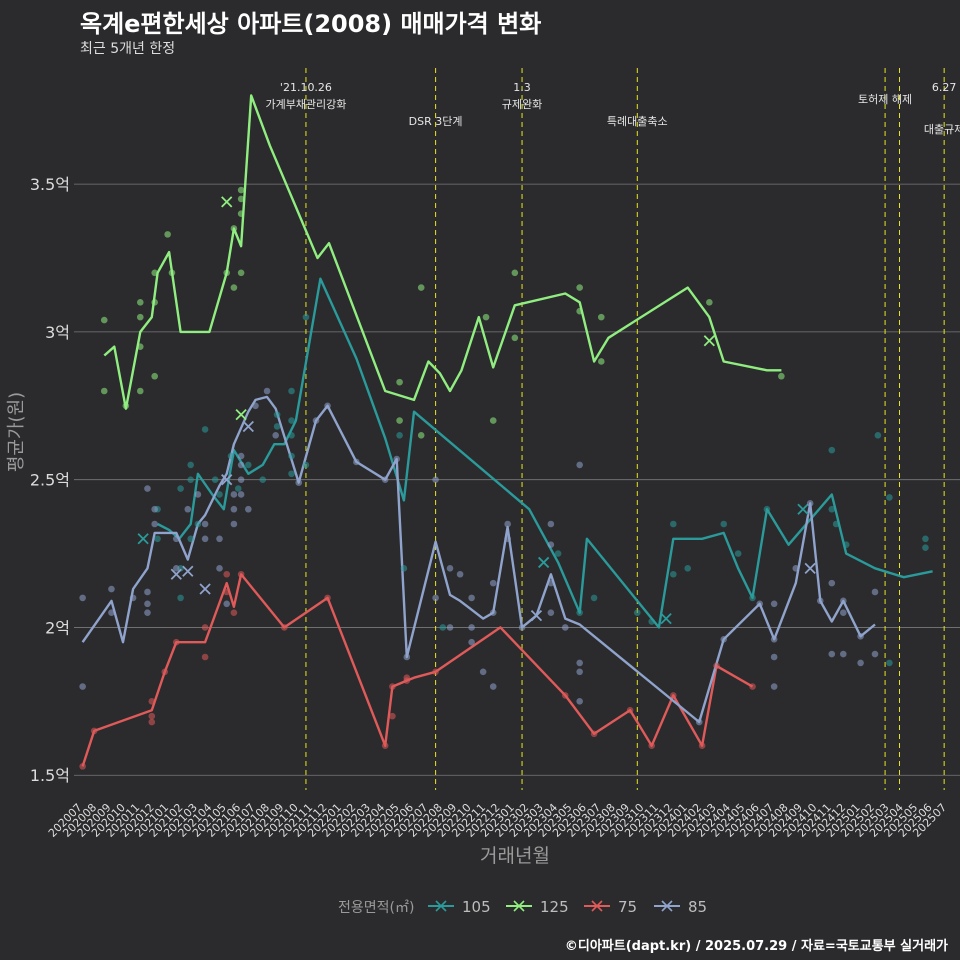 The width and height of the screenshot is (960, 960). What do you see at coordinates (376, 908) in the screenshot?
I see `legend-title: 전용면적(㎡)` at bounding box center [376, 908].